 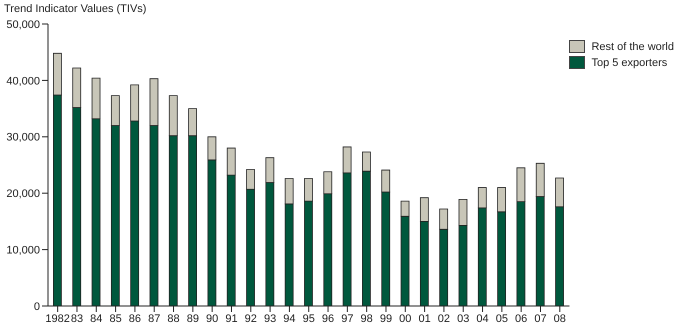 I want to click on x-tick-label: 91, so click(x=231, y=318).